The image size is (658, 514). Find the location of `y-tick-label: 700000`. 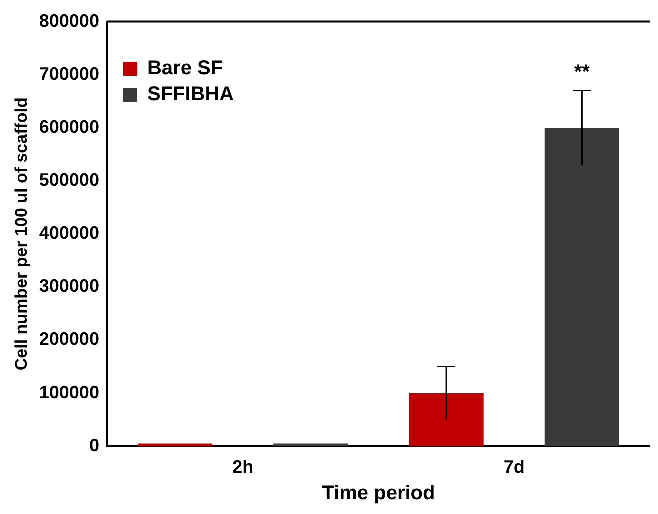

y-tick-label: 700000 is located at coordinates (69, 74).